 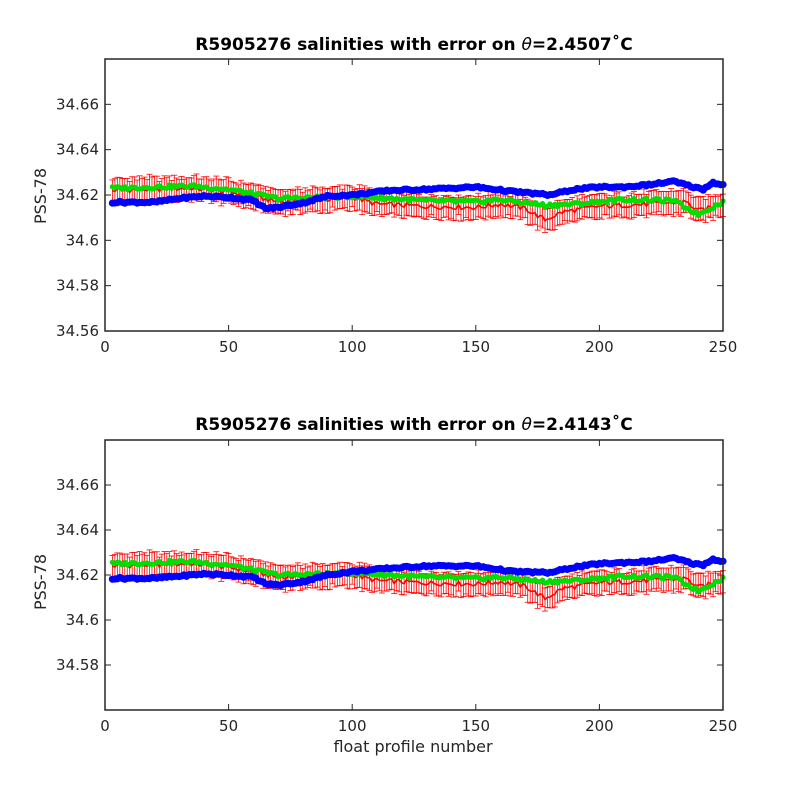 What do you see at coordinates (77, 331) in the screenshot?
I see `y-tick-label: 34.56` at bounding box center [77, 331].